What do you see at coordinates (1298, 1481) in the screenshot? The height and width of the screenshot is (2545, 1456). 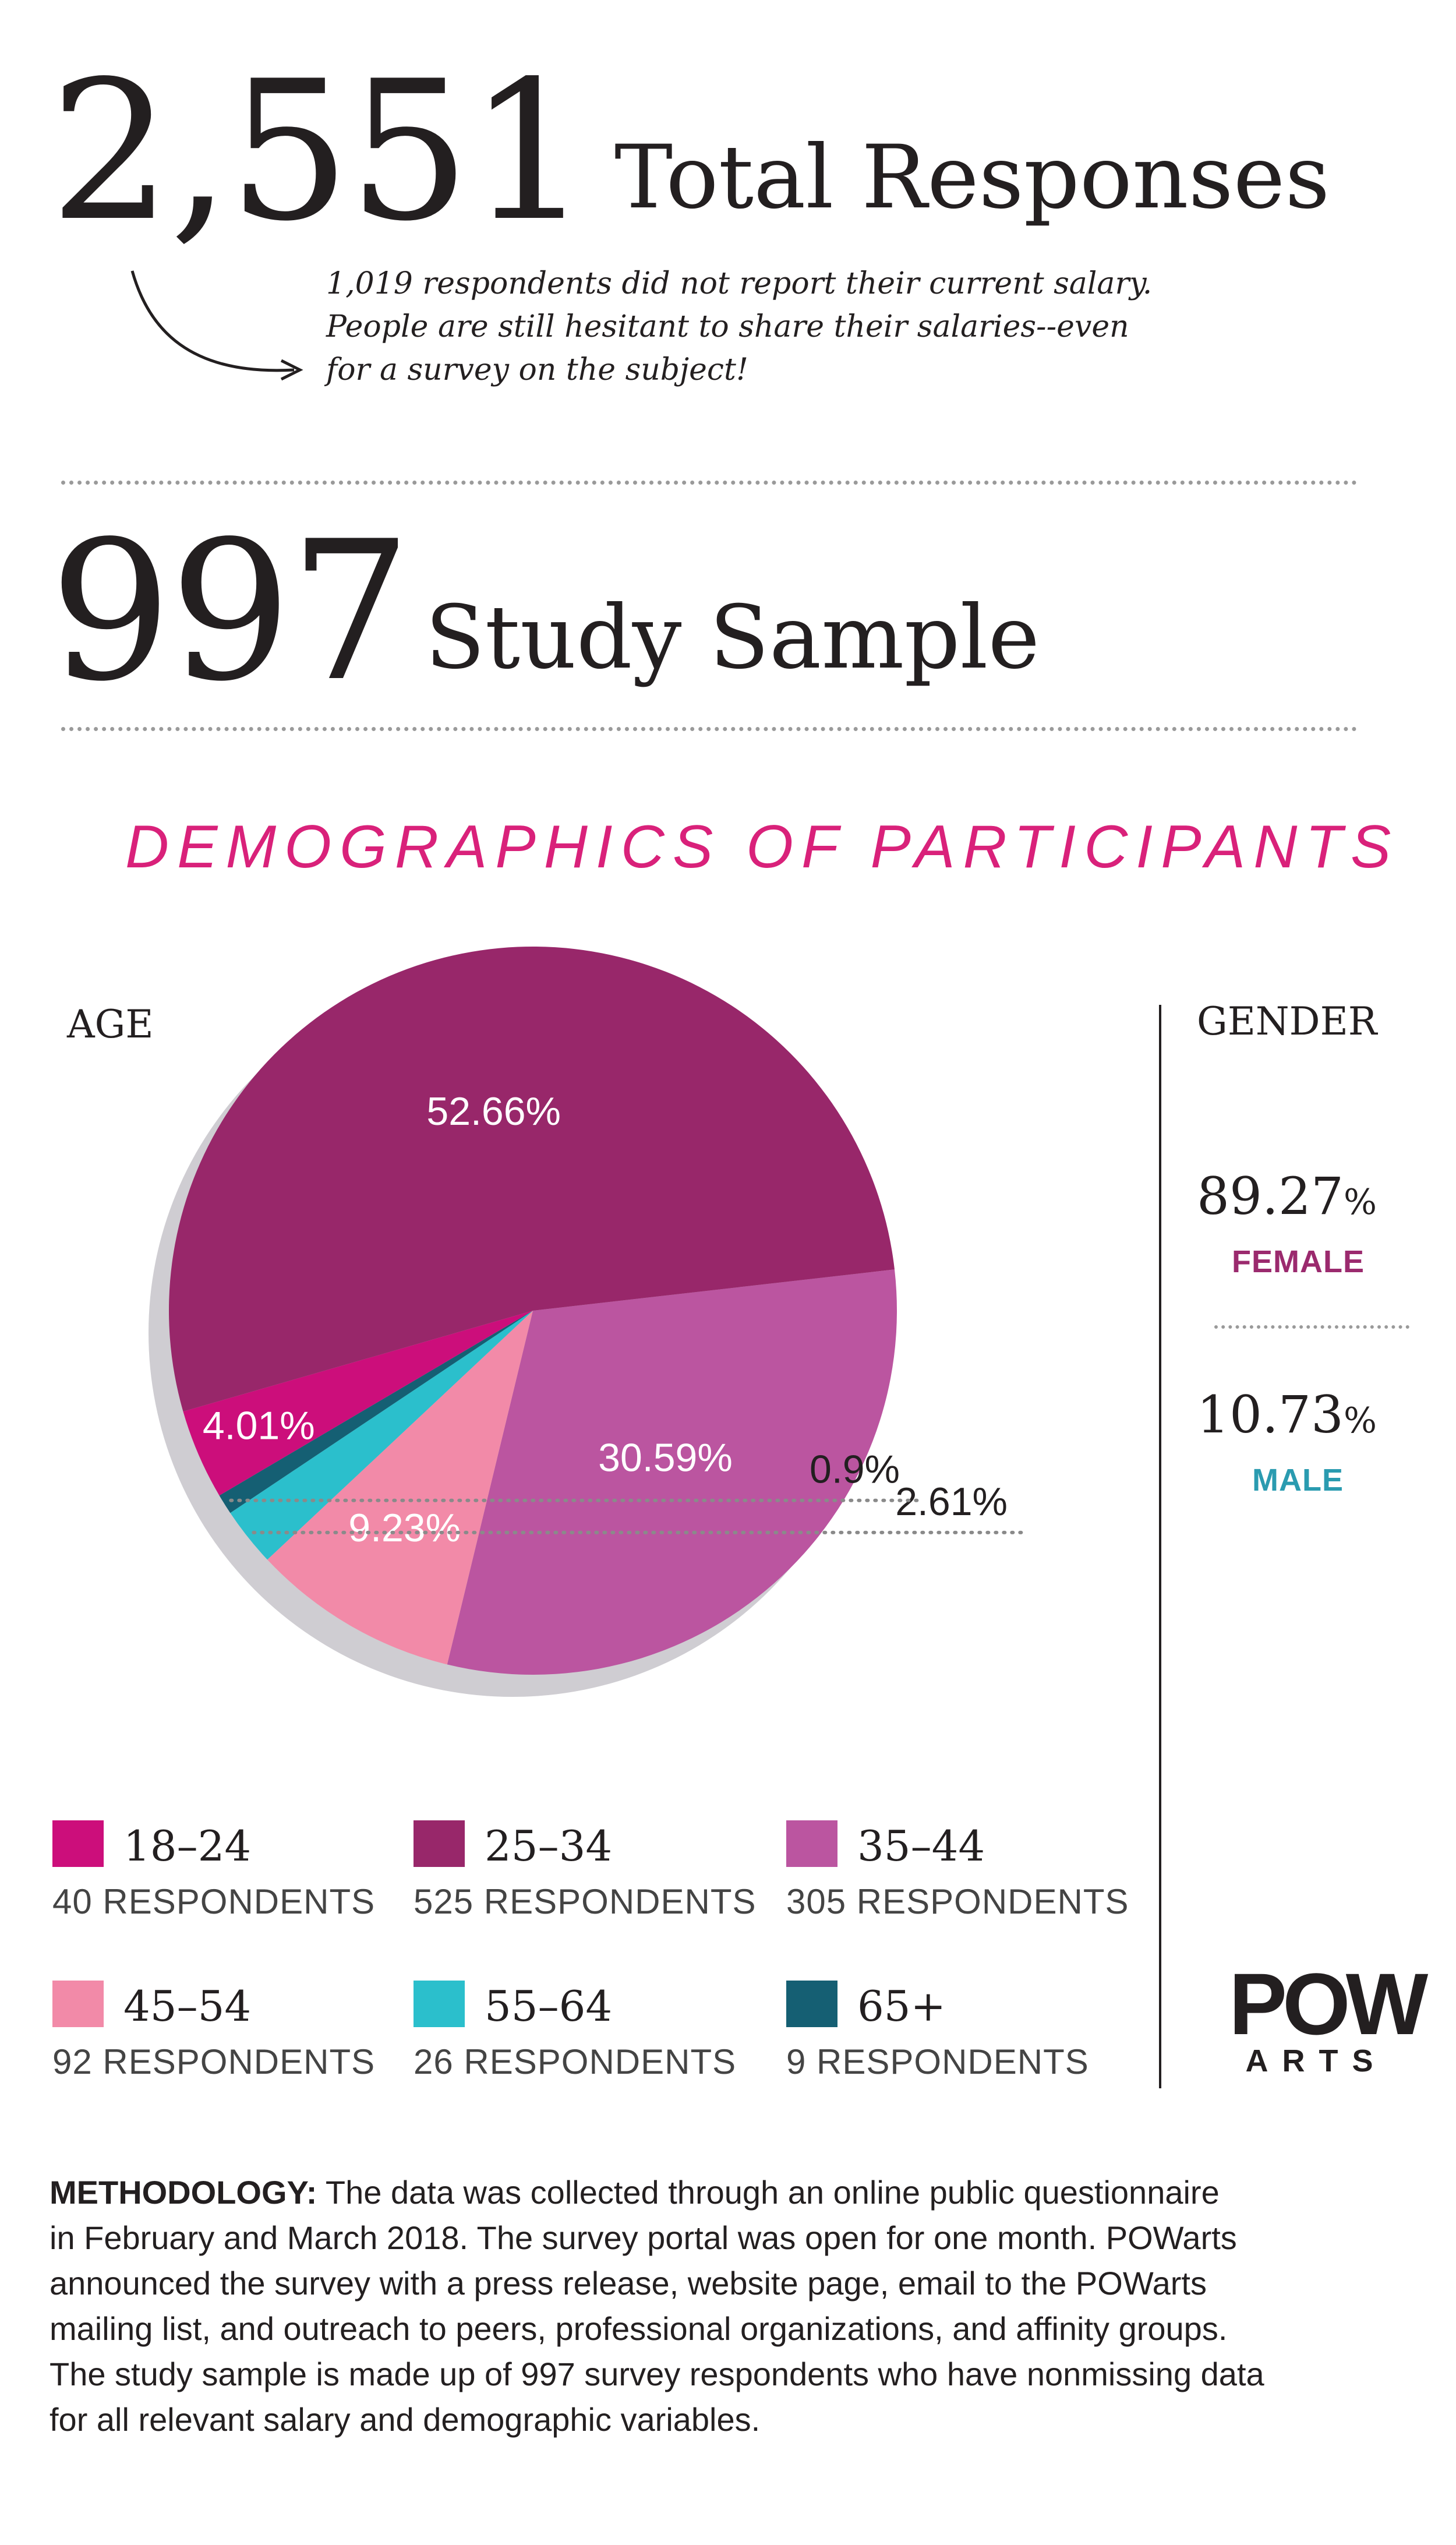 I see `male-label: MALE` at bounding box center [1298, 1481].